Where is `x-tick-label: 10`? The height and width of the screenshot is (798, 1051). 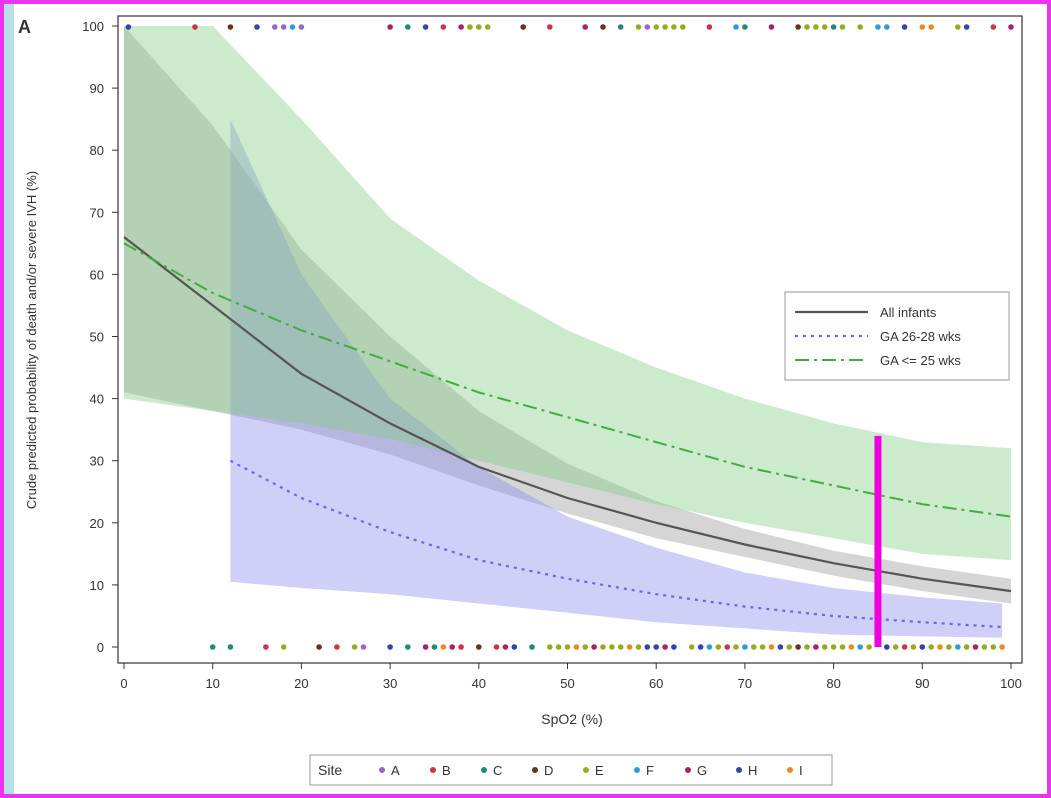
x-tick-label: 10 is located at coordinates (212, 683).